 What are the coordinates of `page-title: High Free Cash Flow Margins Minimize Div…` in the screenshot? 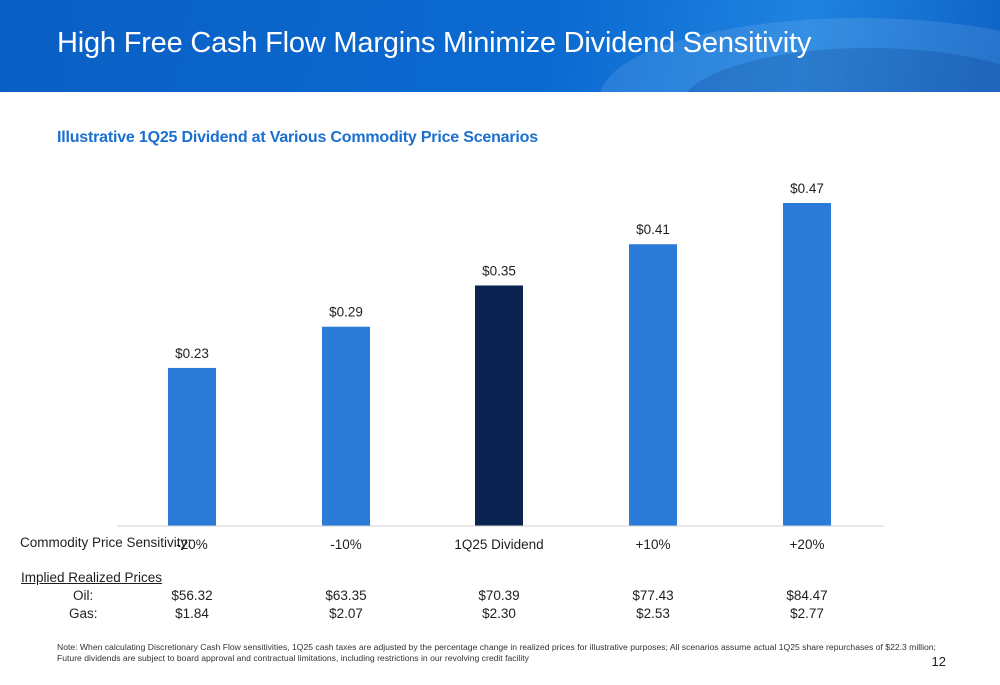 It's located at (434, 43).